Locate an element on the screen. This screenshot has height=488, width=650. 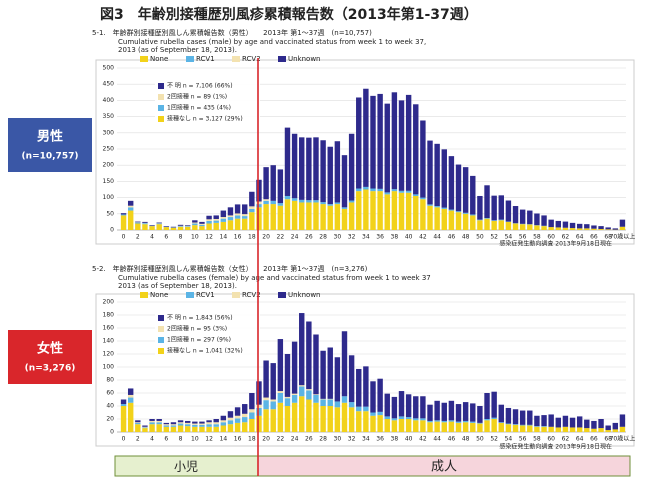
x-tick-label: 4 is located at coordinates (152, 439).